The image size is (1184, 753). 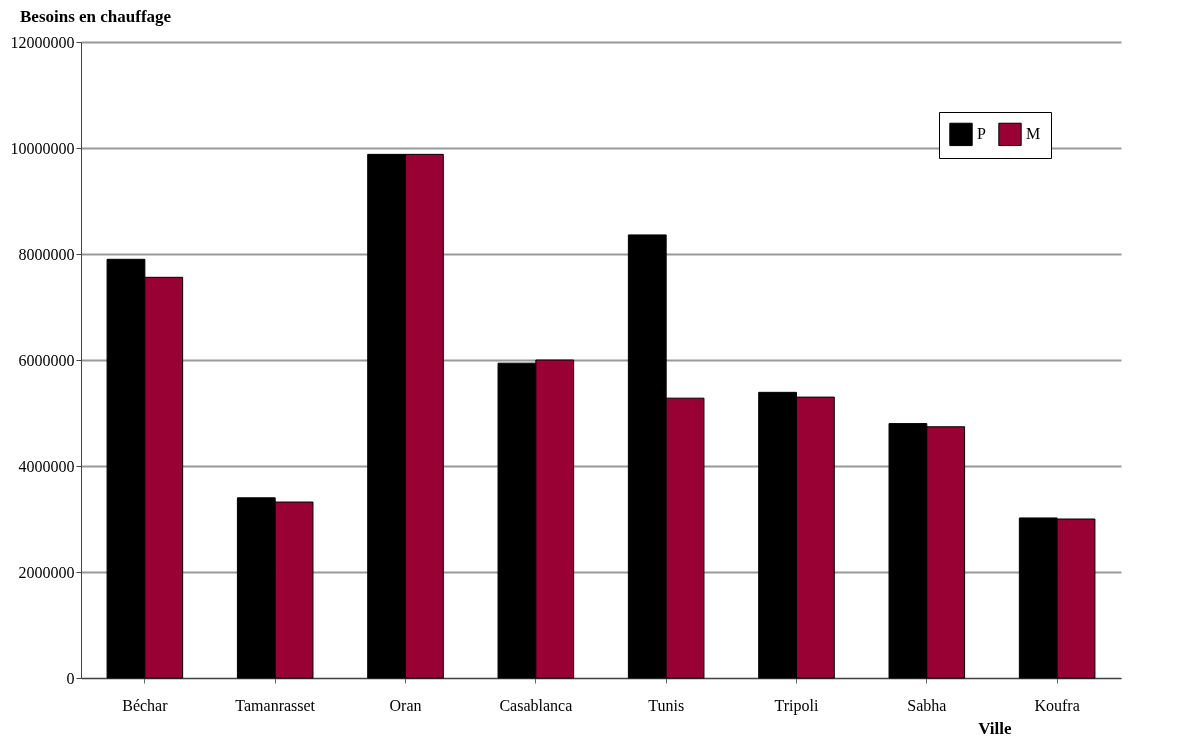 What do you see at coordinates (96, 16) in the screenshot?
I see `chart-title: Besoins en chauffage` at bounding box center [96, 16].